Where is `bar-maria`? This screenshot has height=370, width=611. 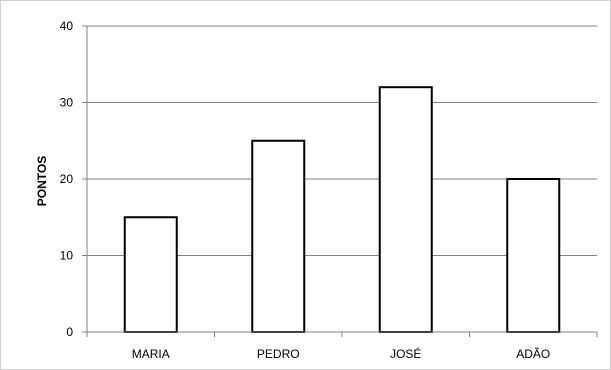 bar-maria is located at coordinates (150, 274).